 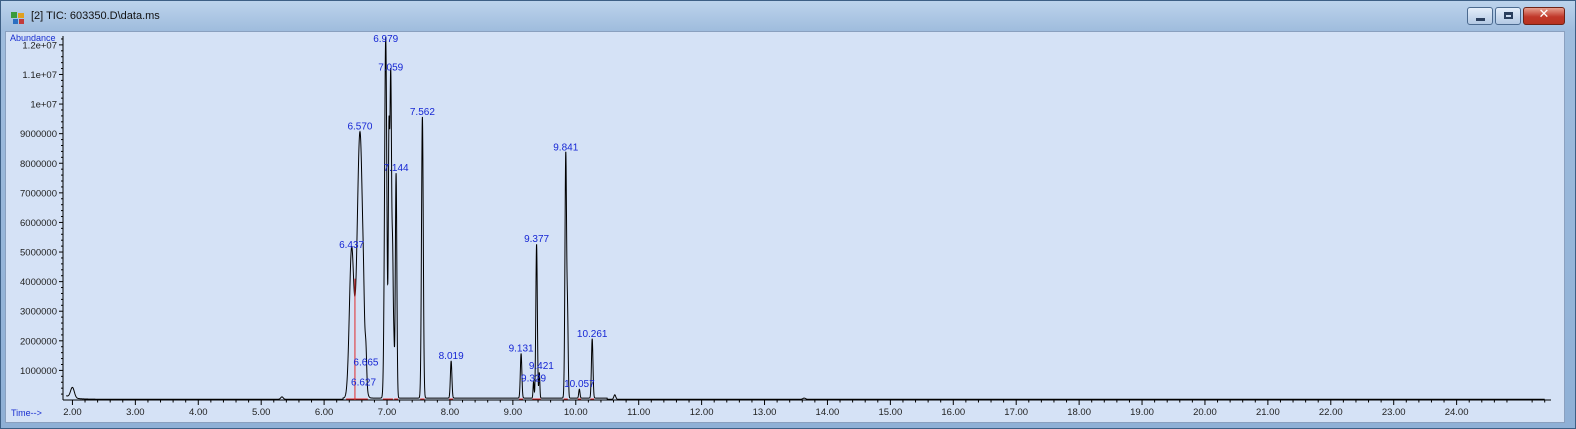 I want to click on close-button: ✕, so click(x=1544, y=16).